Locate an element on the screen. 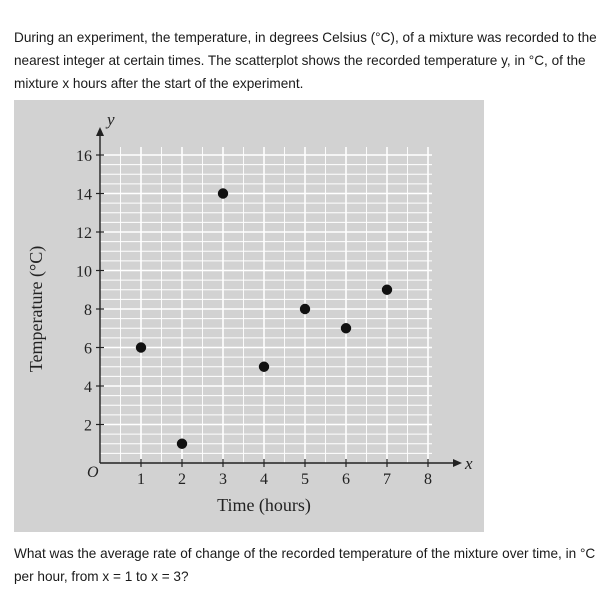 This screenshot has height=611, width=608. y-tick-label: 10 is located at coordinates (84, 272).